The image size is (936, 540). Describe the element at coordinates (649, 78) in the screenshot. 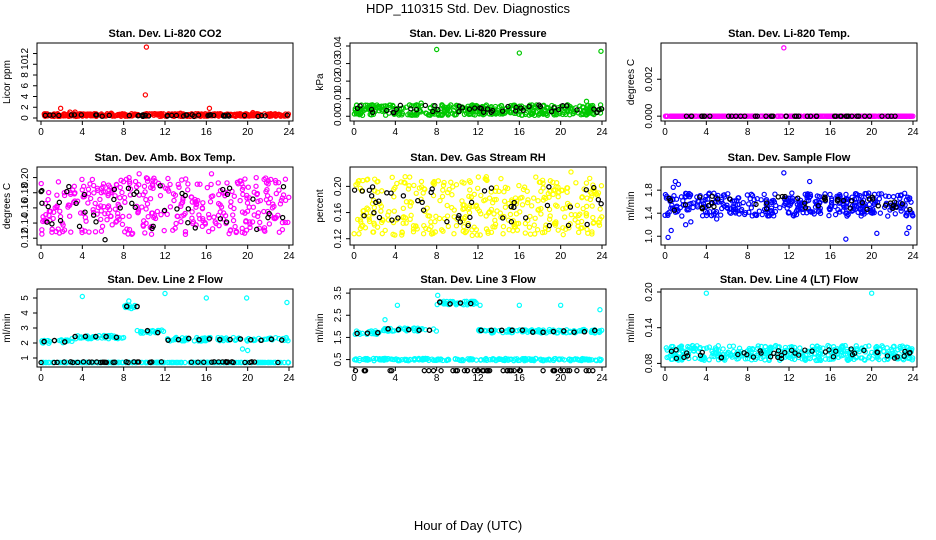

I see `y-tick-label: 0.002` at that location.